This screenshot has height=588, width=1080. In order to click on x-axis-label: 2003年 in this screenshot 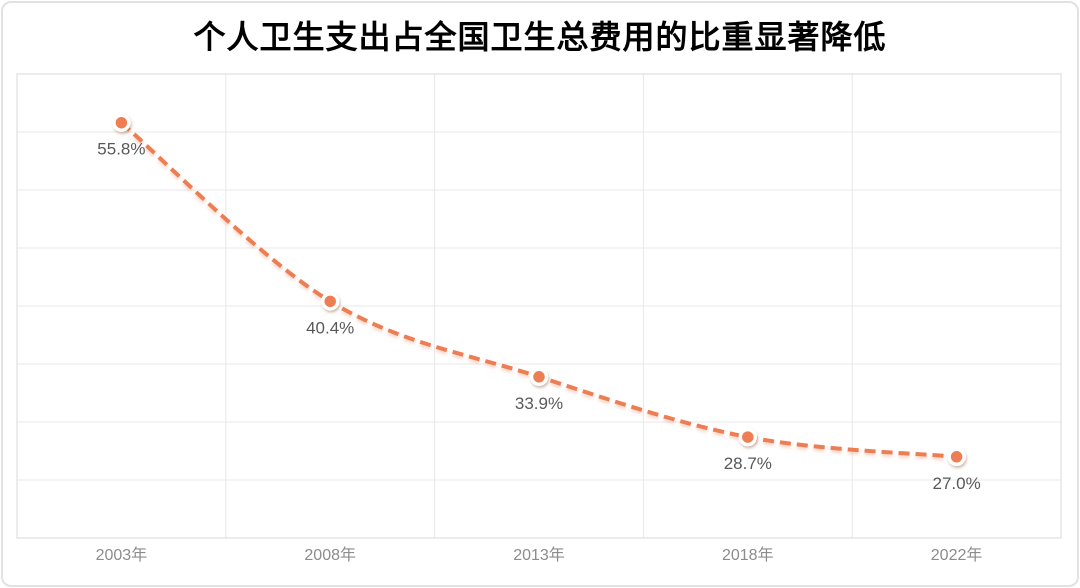, I will do `click(122, 555)`.